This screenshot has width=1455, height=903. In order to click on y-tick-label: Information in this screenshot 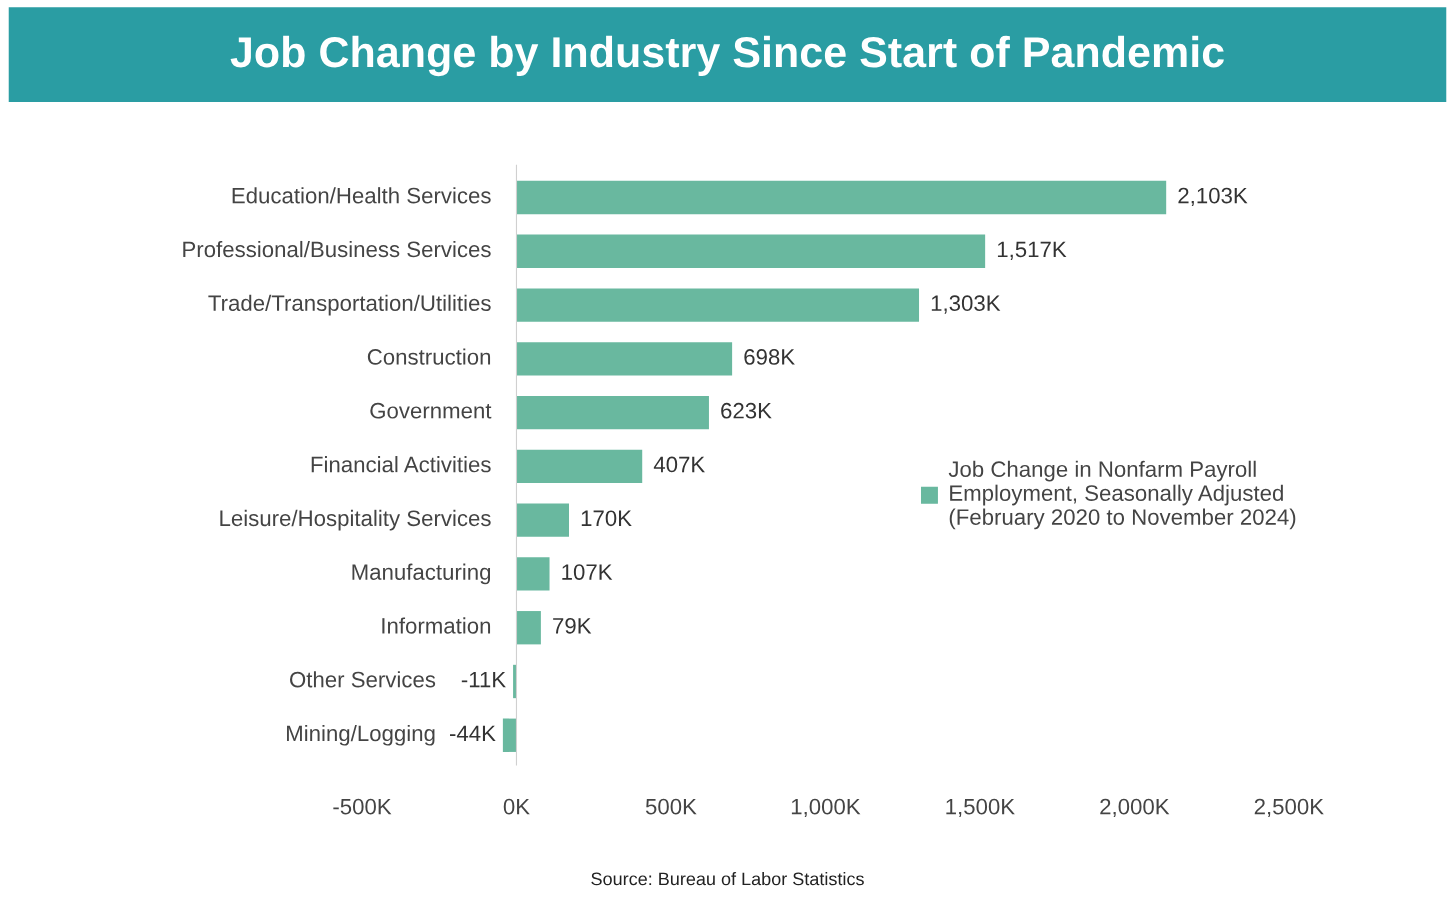, I will do `click(436, 625)`.